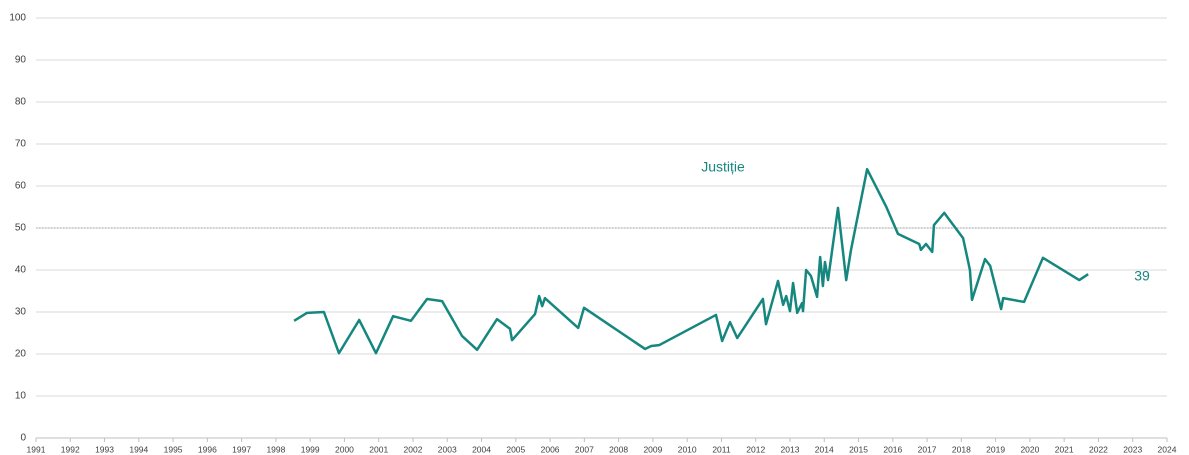 This screenshot has height=455, width=1189. What do you see at coordinates (70, 449) in the screenshot?
I see `x-tick-label: 1992` at bounding box center [70, 449].